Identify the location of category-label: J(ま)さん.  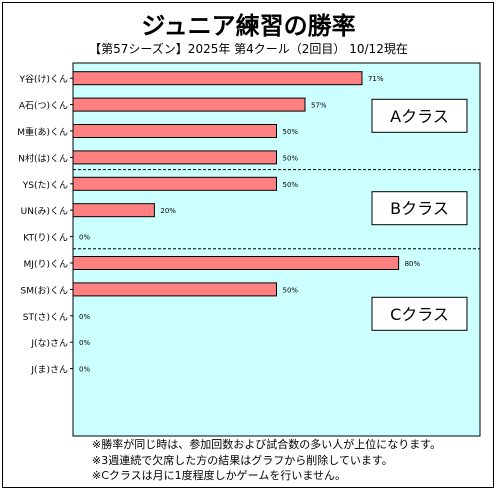
(49, 370).